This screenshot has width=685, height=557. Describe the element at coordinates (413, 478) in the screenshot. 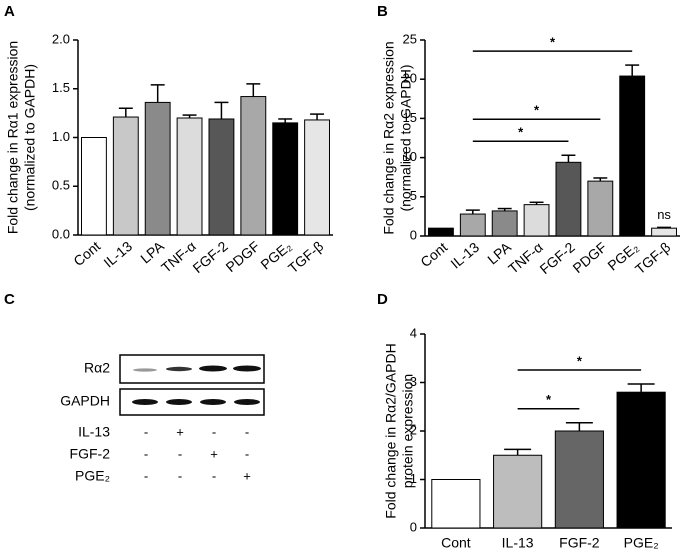

I see `y-tick-label: 1` at that location.